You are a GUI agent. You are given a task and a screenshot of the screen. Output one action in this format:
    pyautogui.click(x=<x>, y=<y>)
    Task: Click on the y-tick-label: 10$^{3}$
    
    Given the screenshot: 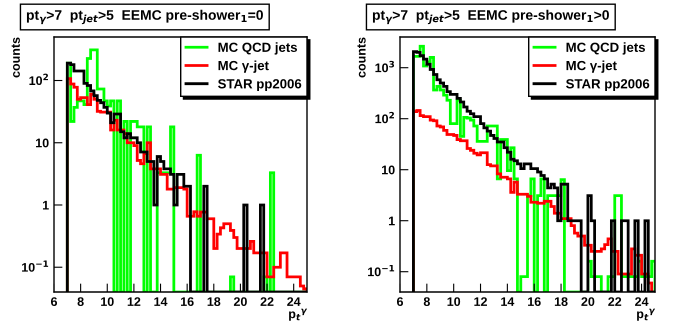 What is the action you would take?
    pyautogui.click(x=384, y=66)
    